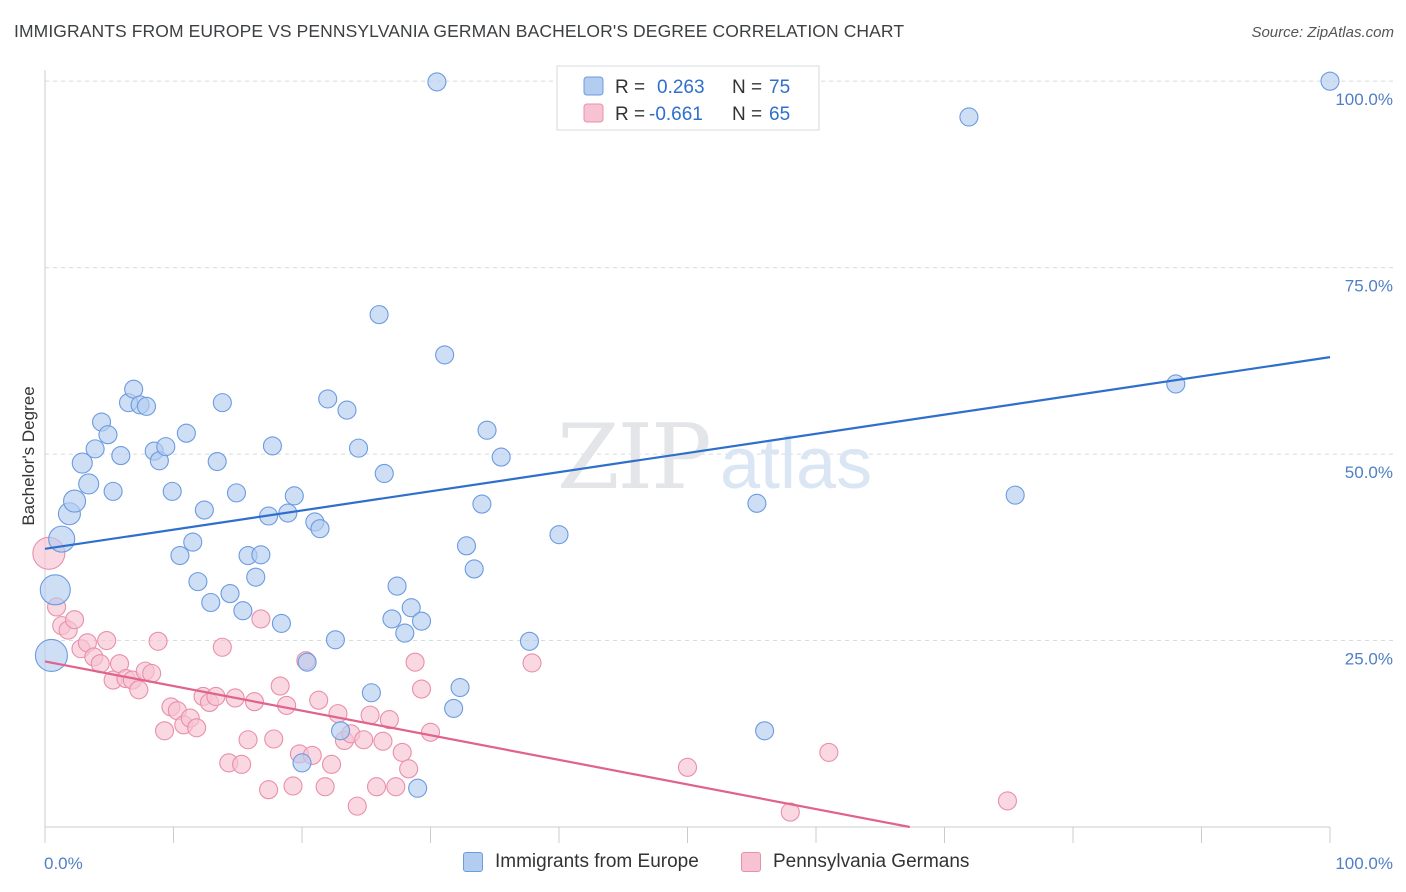 This screenshot has width=1406, height=892. Describe the element at coordinates (1364, 863) in the screenshot. I see `x-tick-label-1: 100.0%` at that location.